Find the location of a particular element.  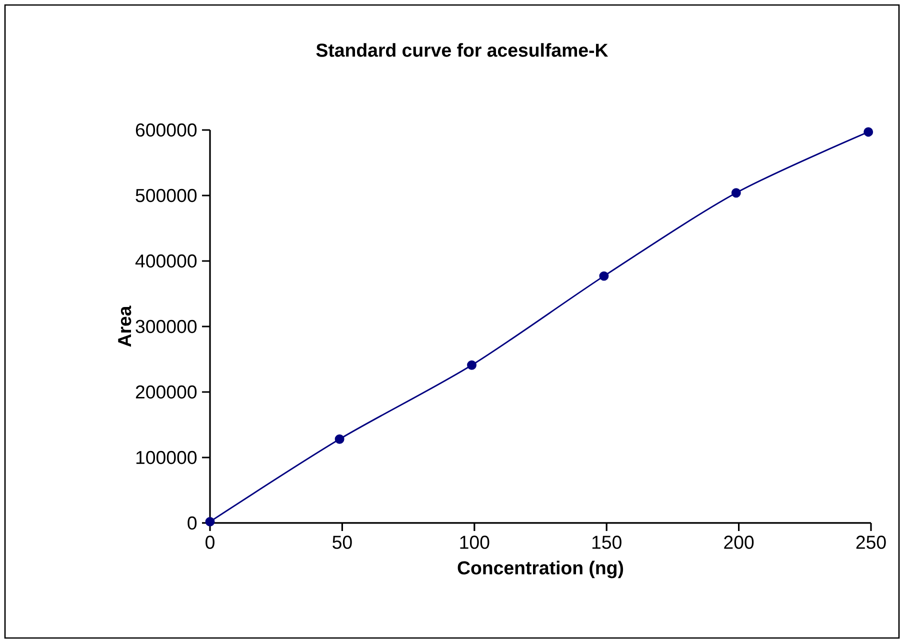

x-tick-label: 200 is located at coordinates (739, 542).